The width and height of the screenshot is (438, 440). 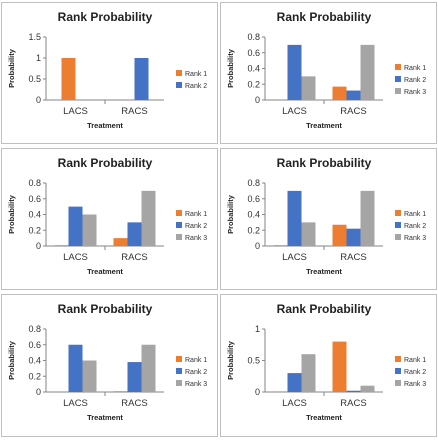 I want to click on y-tick-label: 1.5, so click(x=34, y=37).